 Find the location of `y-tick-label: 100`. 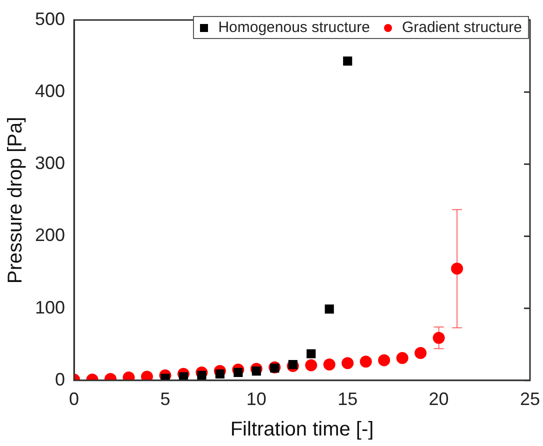

y-tick-label: 100 is located at coordinates (50, 307).